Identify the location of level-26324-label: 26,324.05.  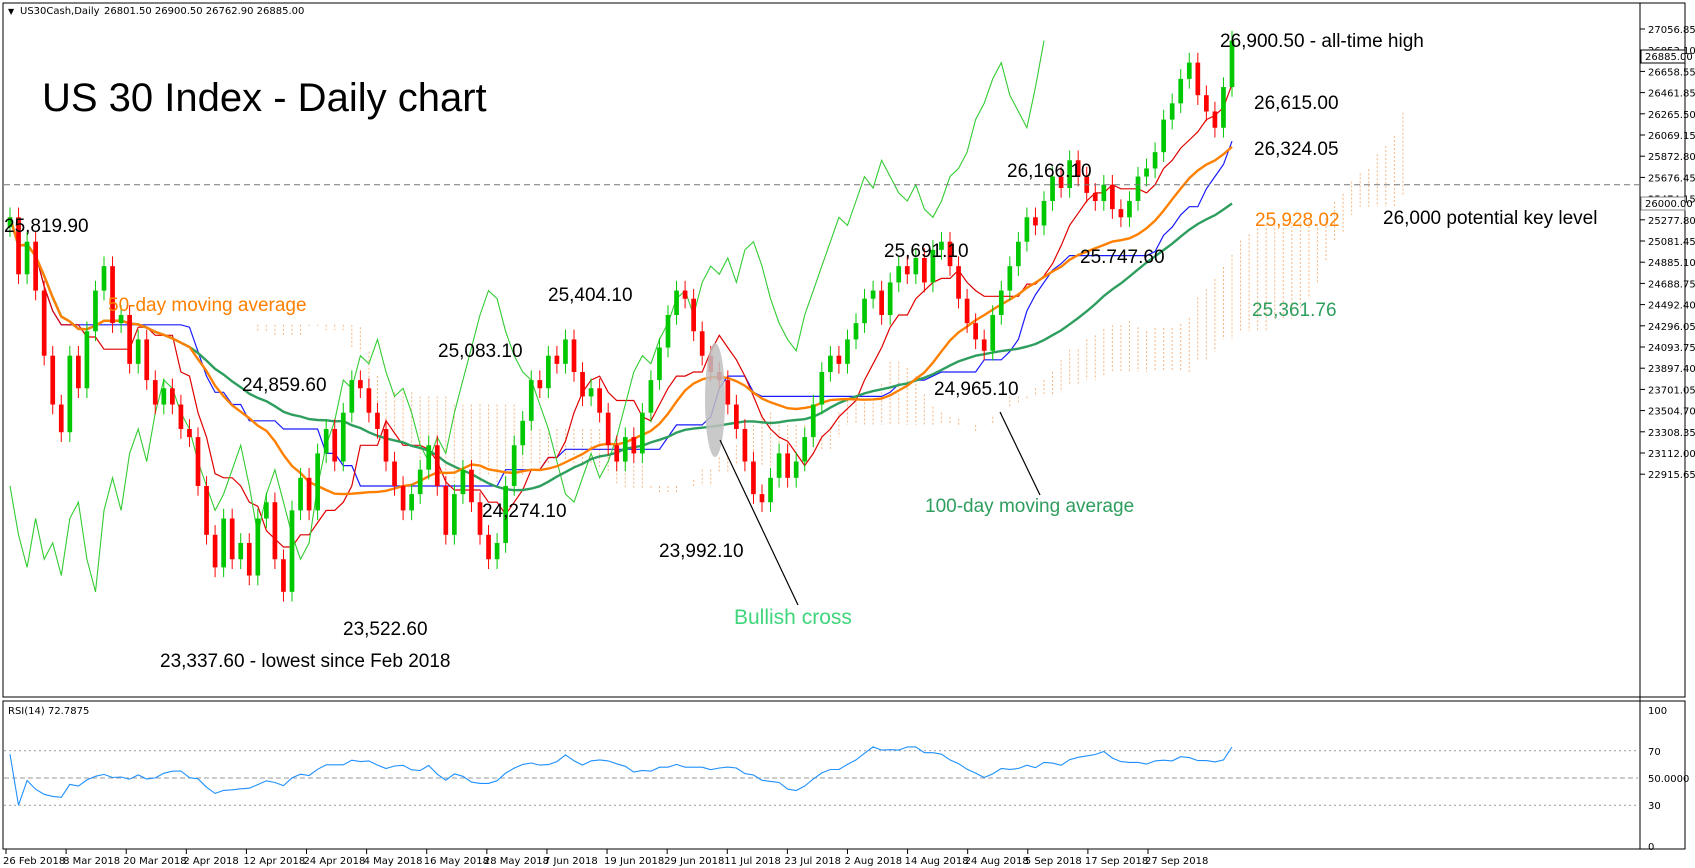
(1296, 149).